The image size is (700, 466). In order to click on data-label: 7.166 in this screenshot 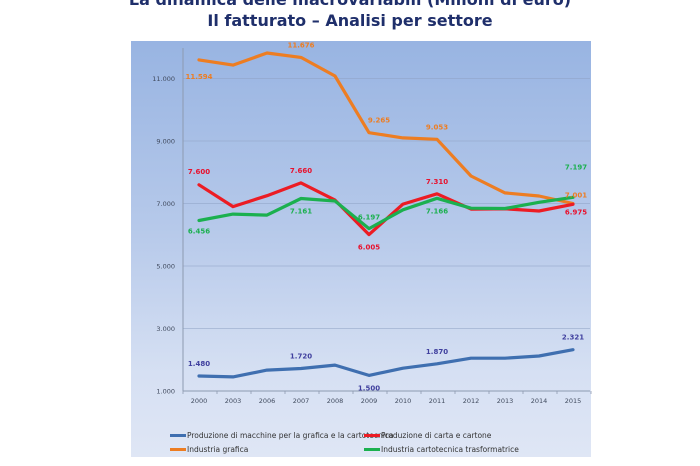, I will do `click(437, 211)`.